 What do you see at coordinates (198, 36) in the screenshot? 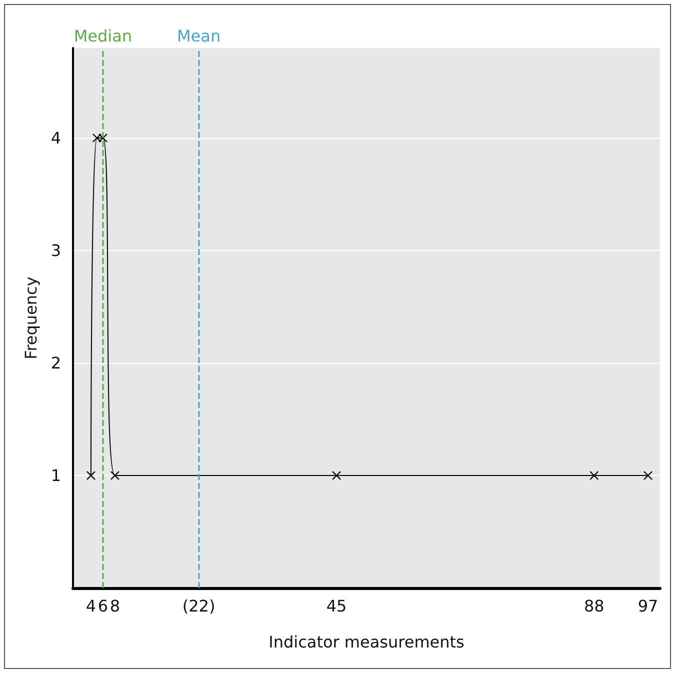
I see `ref-line-label: Mean` at bounding box center [198, 36].